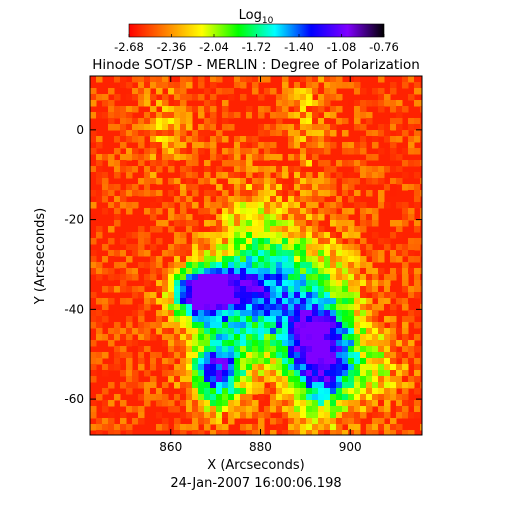 The height and width of the screenshot is (512, 512). I want to click on colorbar-tick-label: -2.36, so click(172, 47).